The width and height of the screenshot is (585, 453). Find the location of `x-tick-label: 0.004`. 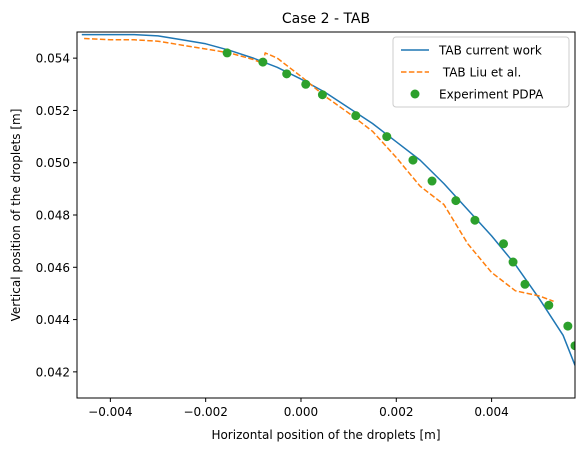

x-tick-label: 0.004 is located at coordinates (491, 412).